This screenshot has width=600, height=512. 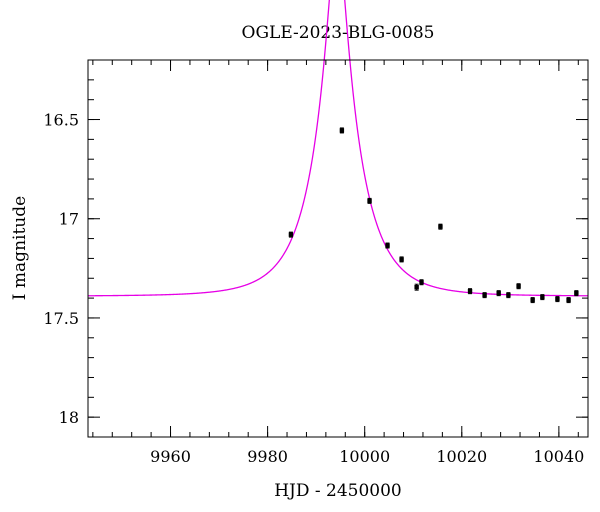 What do you see at coordinates (61, 318) in the screenshot?
I see `y-tick-label: 17.5` at bounding box center [61, 318].